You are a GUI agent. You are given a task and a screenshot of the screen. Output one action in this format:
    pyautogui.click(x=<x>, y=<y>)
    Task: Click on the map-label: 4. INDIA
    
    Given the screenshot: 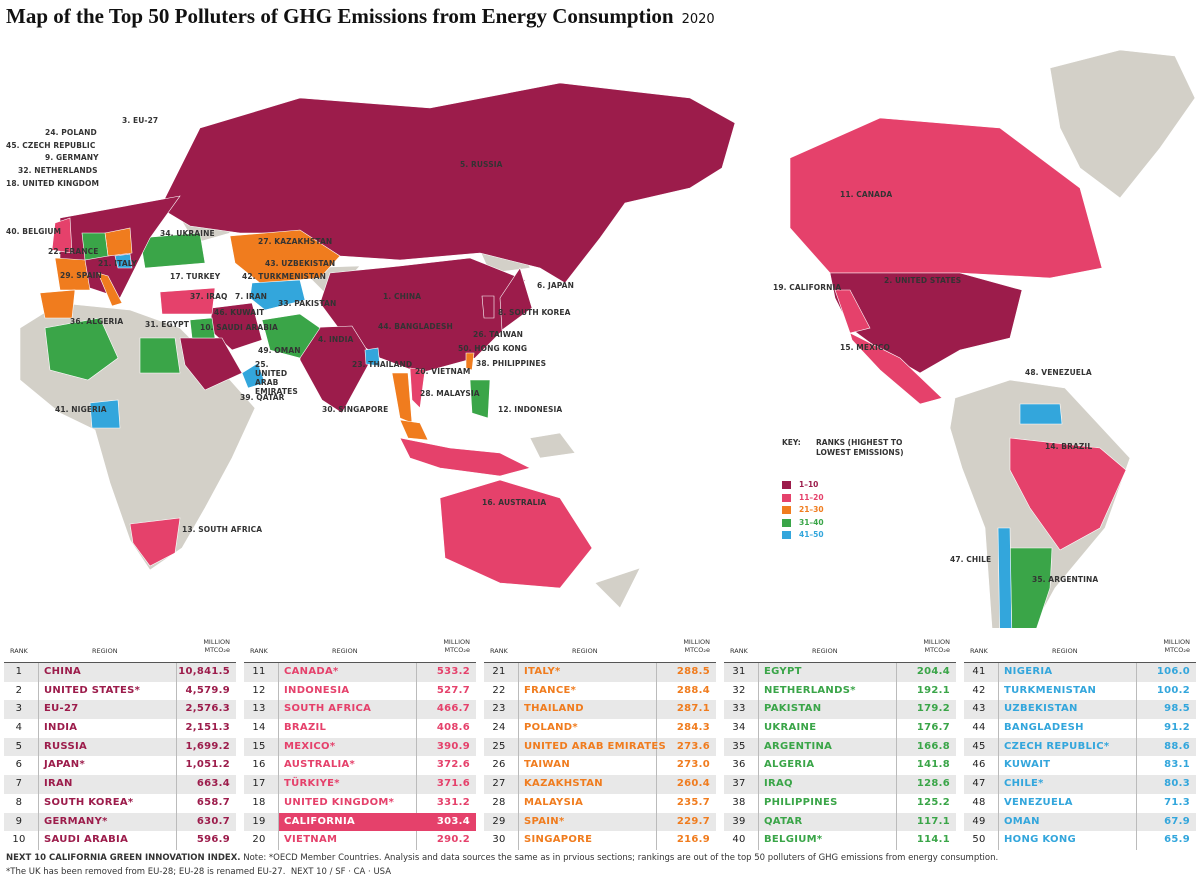 What is the action you would take?
    pyautogui.click(x=336, y=339)
    